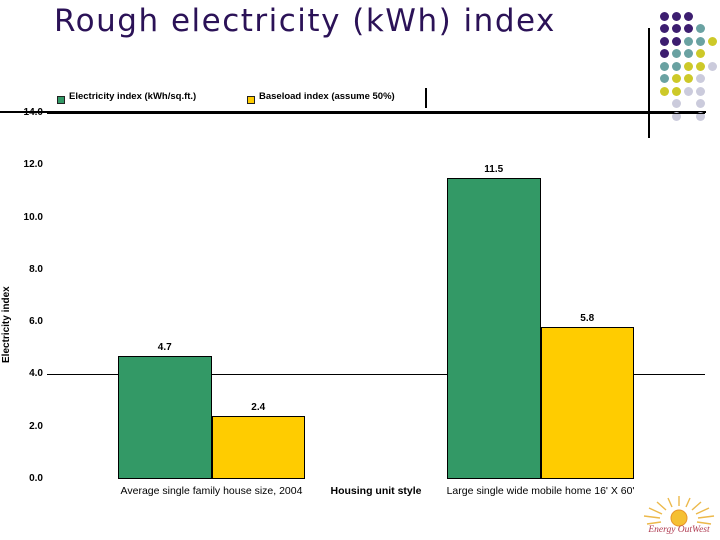 This screenshot has height=540, width=720. Describe the element at coordinates (36, 322) in the screenshot. I see `y-axis-tick-label: 6.0` at that location.